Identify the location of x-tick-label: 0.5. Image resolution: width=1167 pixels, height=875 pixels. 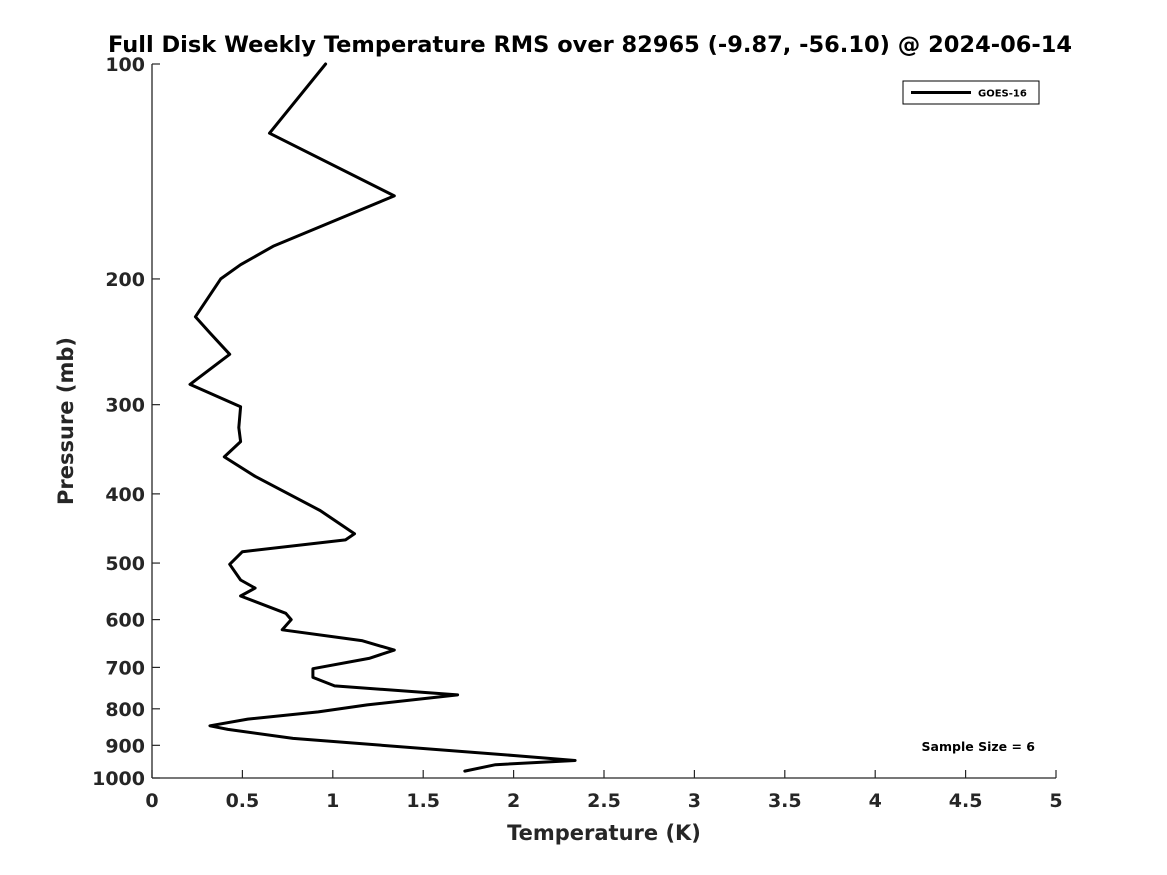
(243, 801).